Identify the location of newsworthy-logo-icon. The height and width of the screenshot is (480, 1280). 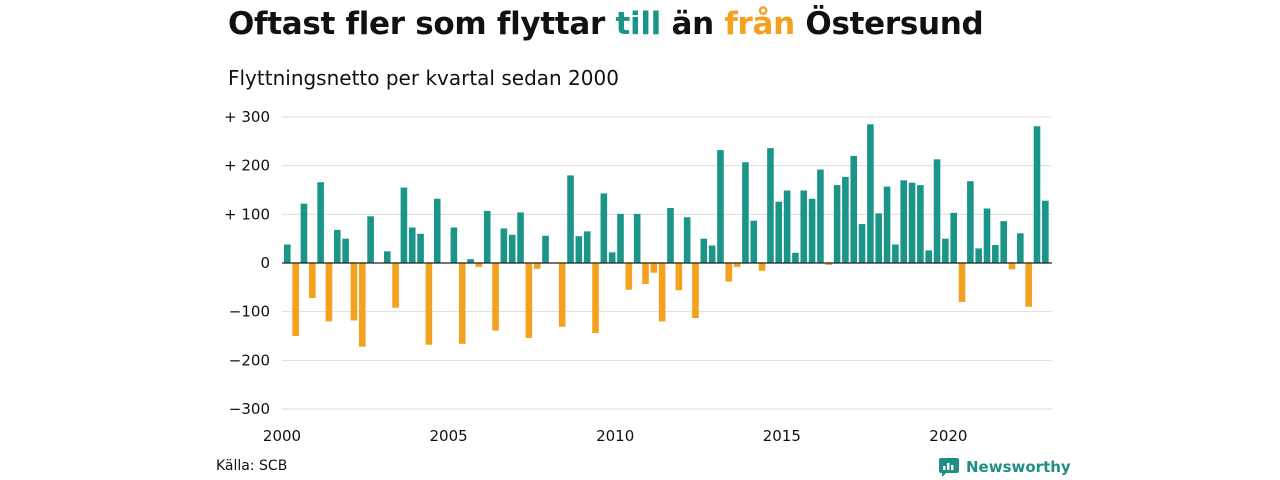
(949, 467).